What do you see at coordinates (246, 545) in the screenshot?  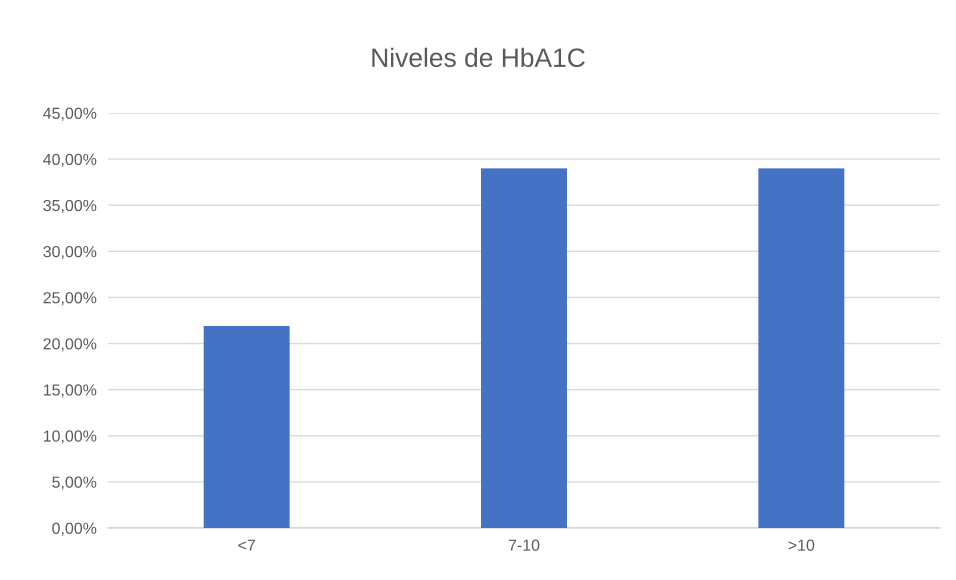 I see `x-tick-label: <7` at bounding box center [246, 545].